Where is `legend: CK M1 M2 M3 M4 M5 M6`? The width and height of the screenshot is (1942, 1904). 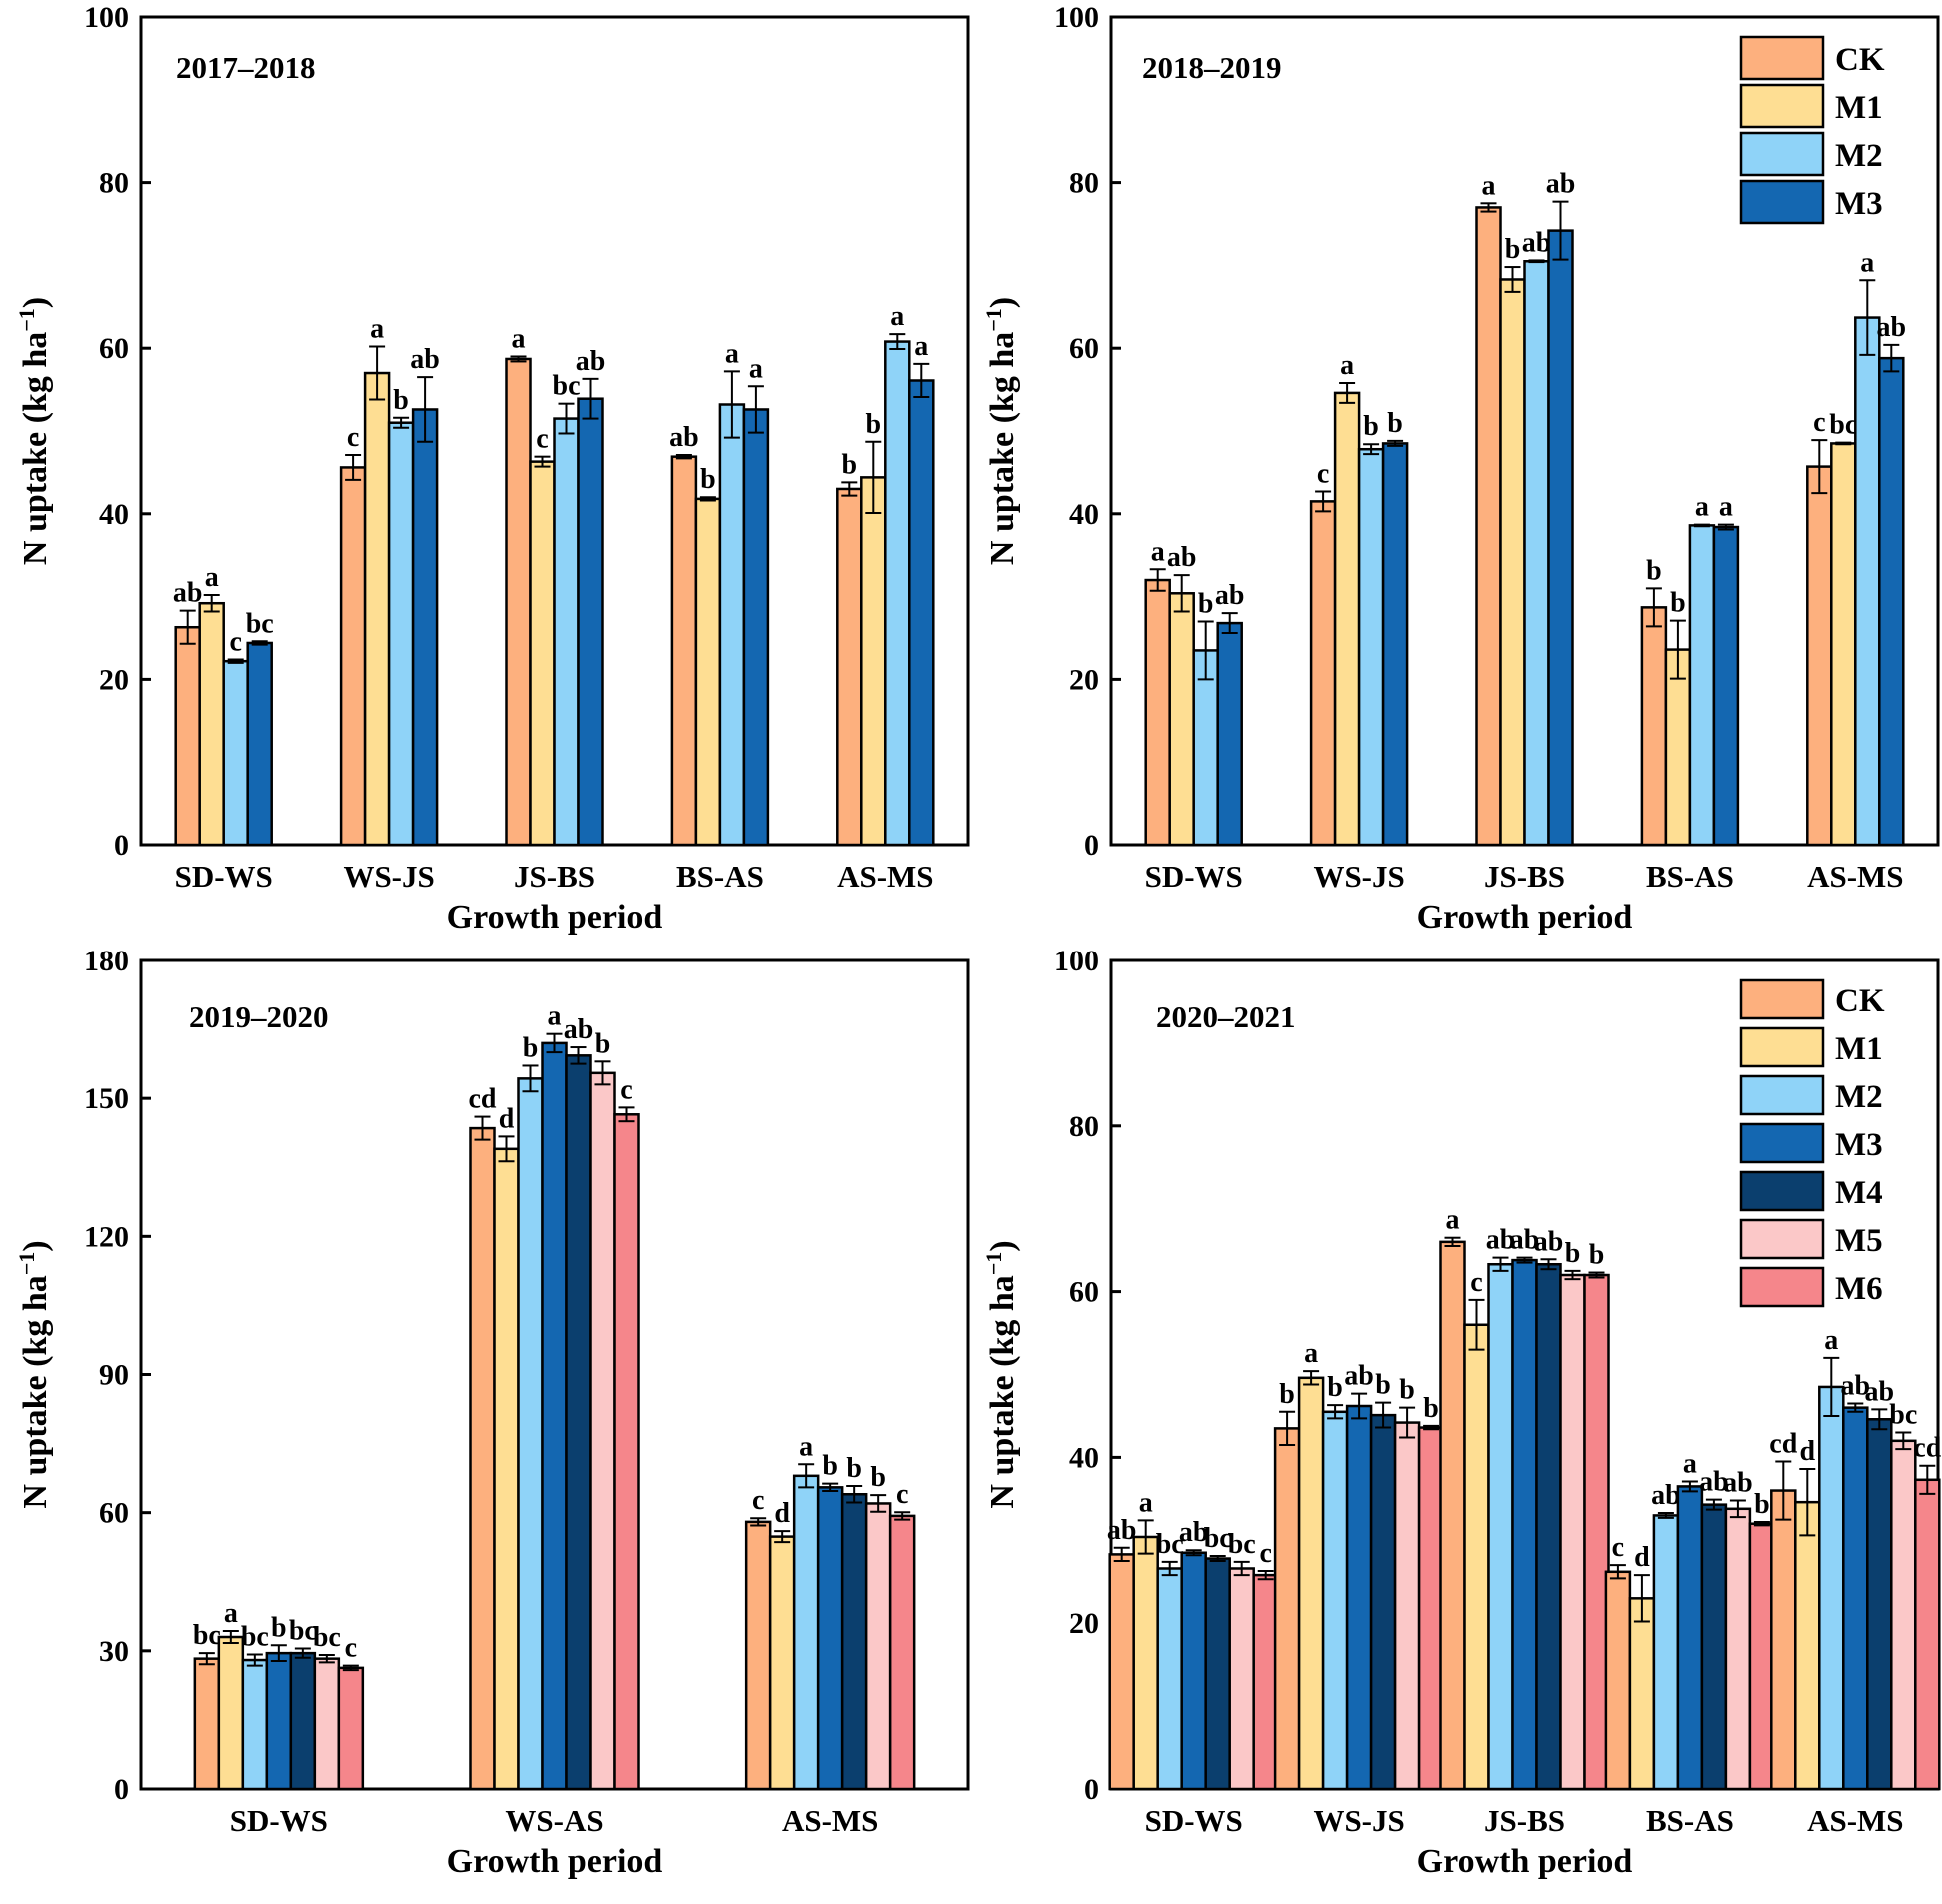
legend: CK M1 M2 M3 M4 M5 M6 is located at coordinates (1812, 1143).